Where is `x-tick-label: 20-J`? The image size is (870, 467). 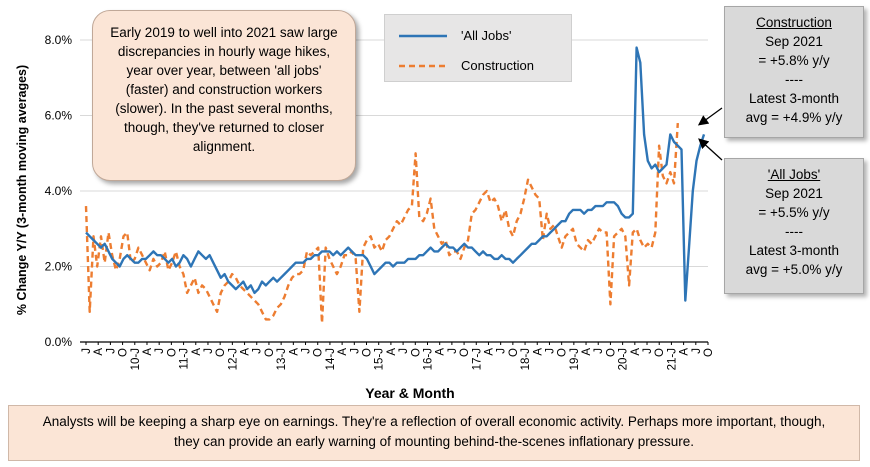 x-tick-label: 20-J is located at coordinates (624, 359).